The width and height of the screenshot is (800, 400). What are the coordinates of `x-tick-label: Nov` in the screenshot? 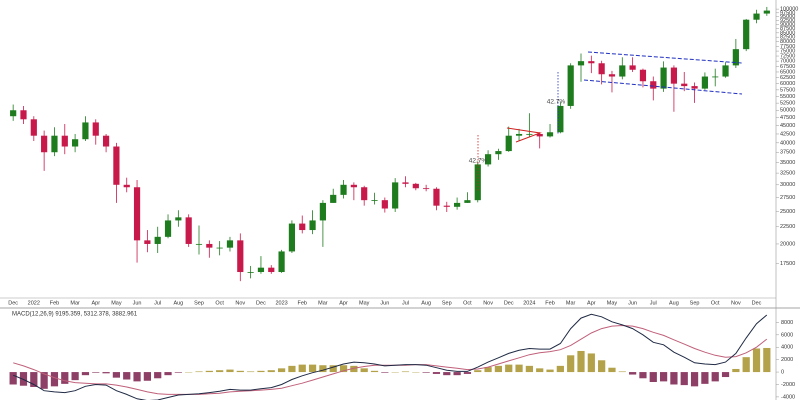 It's located at (240, 303).